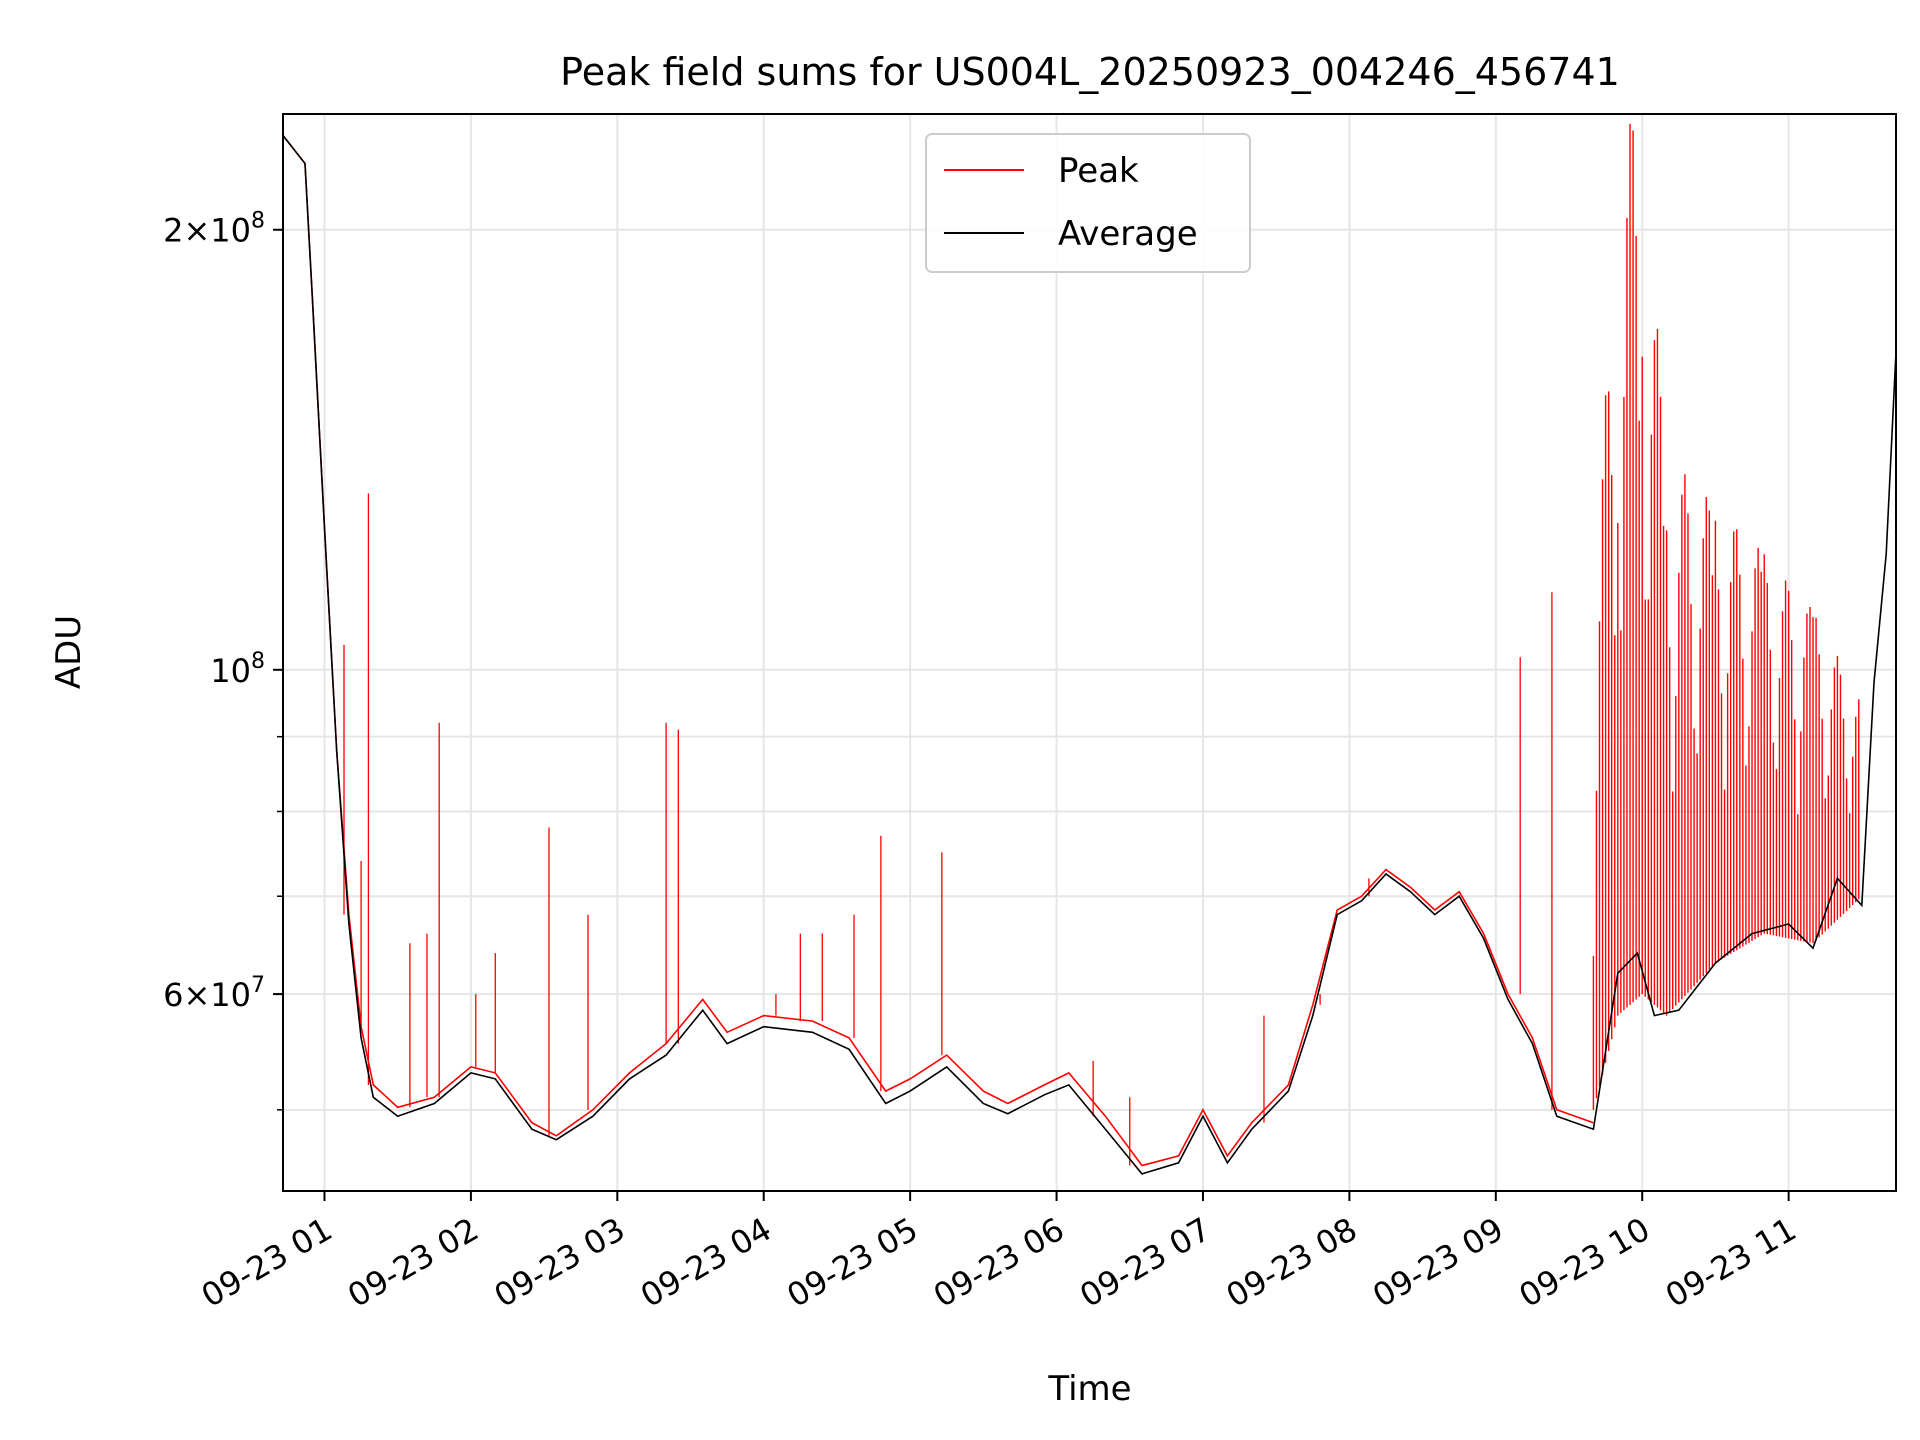  I want to click on y-tick-exponent: 7, so click(258, 985).